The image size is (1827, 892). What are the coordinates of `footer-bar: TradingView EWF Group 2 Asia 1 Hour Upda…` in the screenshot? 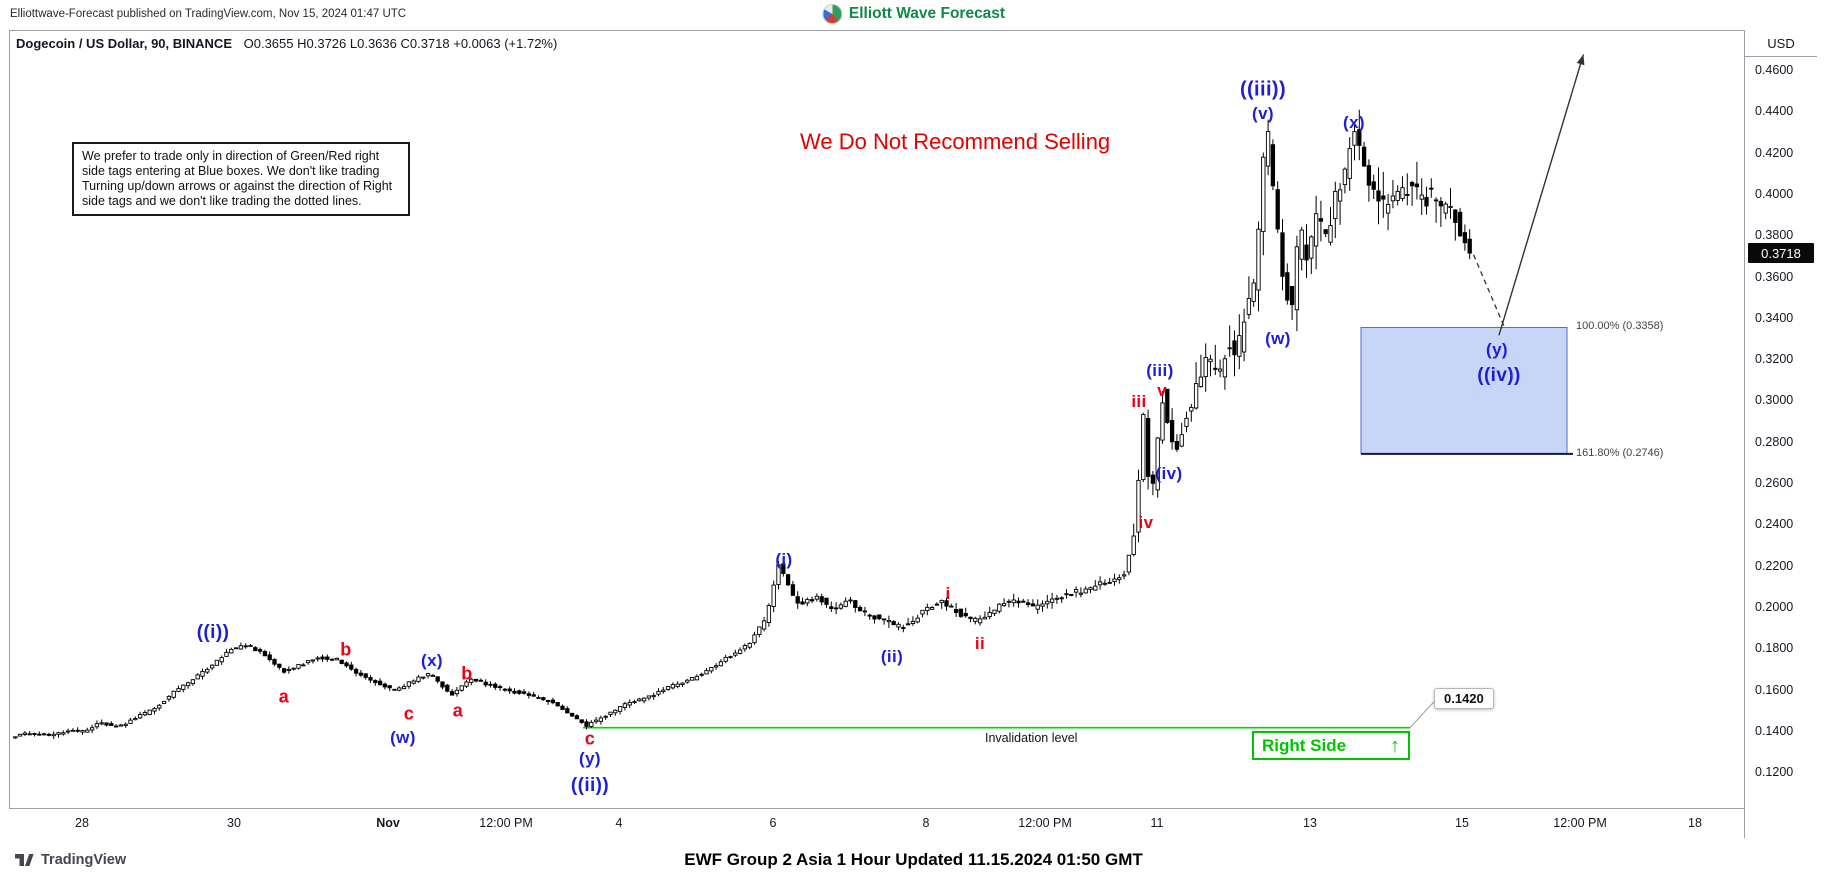 It's located at (913, 865).